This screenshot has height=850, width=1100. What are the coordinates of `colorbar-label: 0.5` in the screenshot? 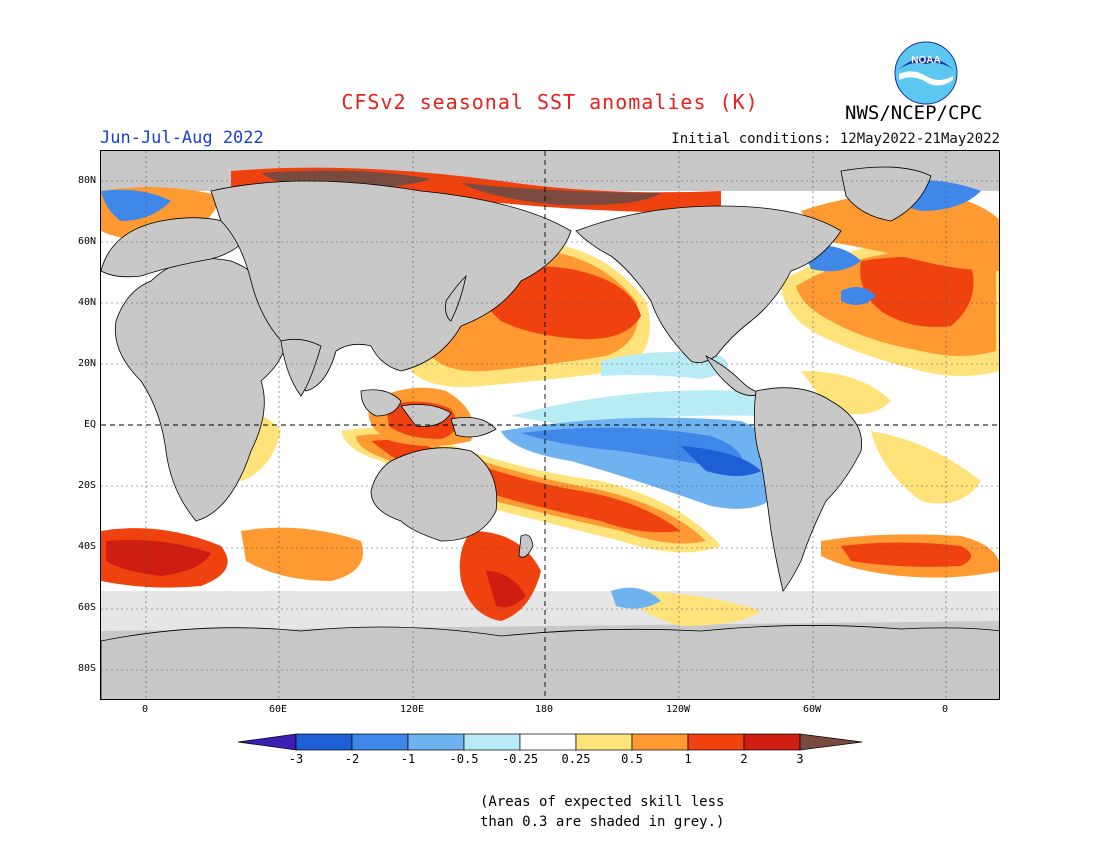 It's located at (632, 759).